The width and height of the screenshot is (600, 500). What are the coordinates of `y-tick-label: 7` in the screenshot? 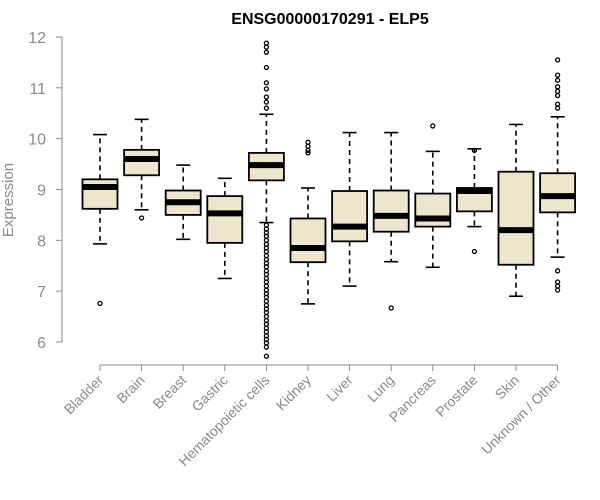 It's located at (41, 292).